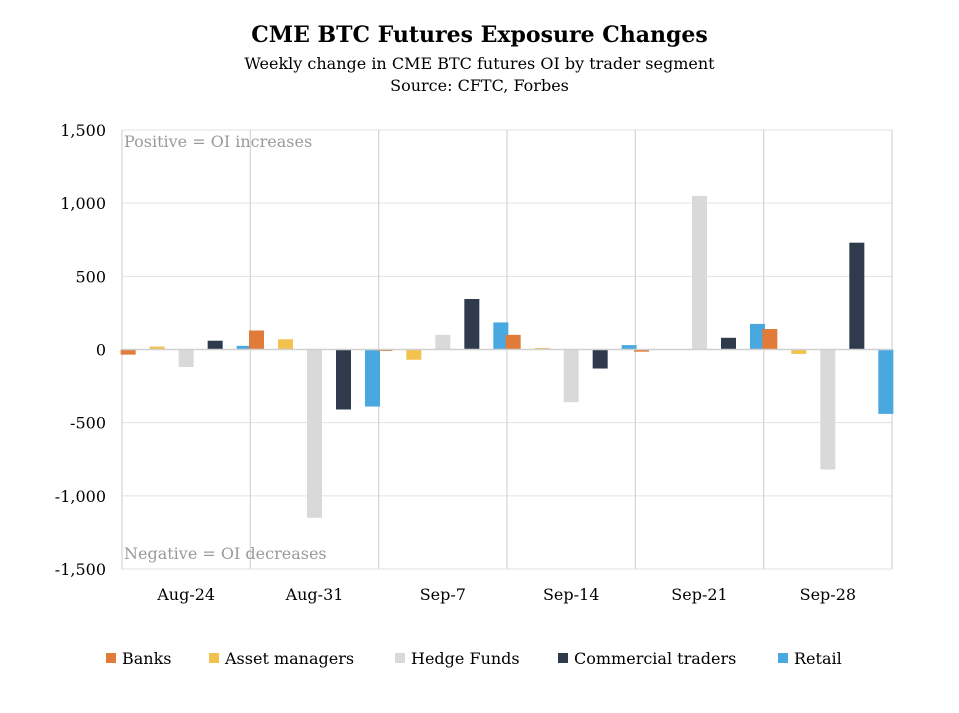  I want to click on legend-label: Hedge Funds, so click(465, 658).